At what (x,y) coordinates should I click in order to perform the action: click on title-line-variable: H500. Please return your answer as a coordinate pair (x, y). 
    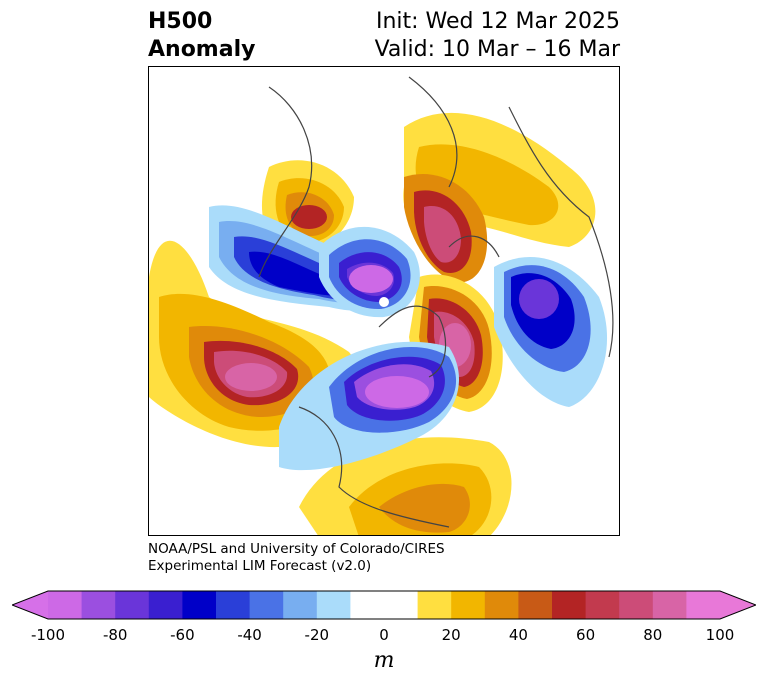
    Looking at the image, I should click on (180, 21).